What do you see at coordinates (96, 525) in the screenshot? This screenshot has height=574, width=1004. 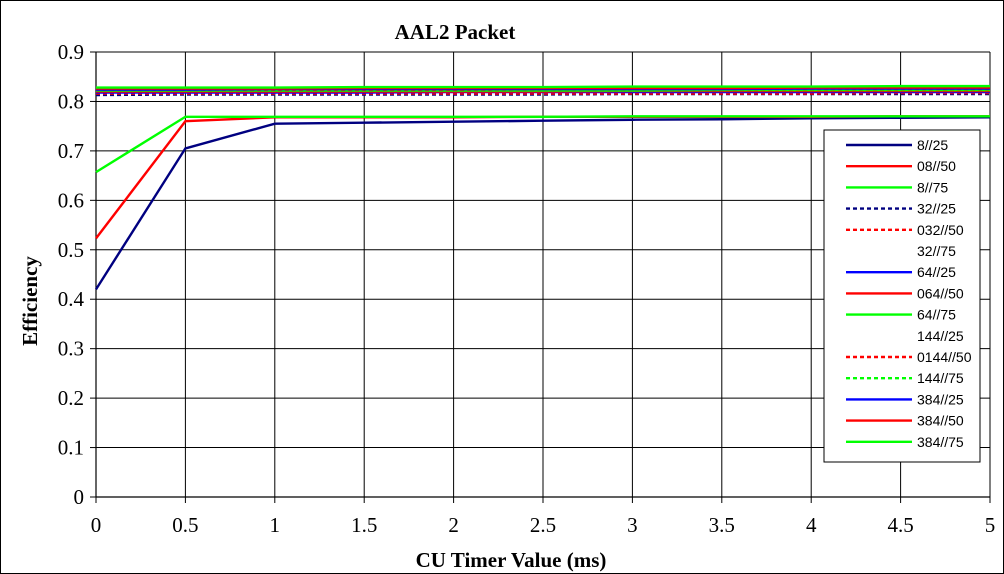 I see `x-tick-label: 0` at bounding box center [96, 525].